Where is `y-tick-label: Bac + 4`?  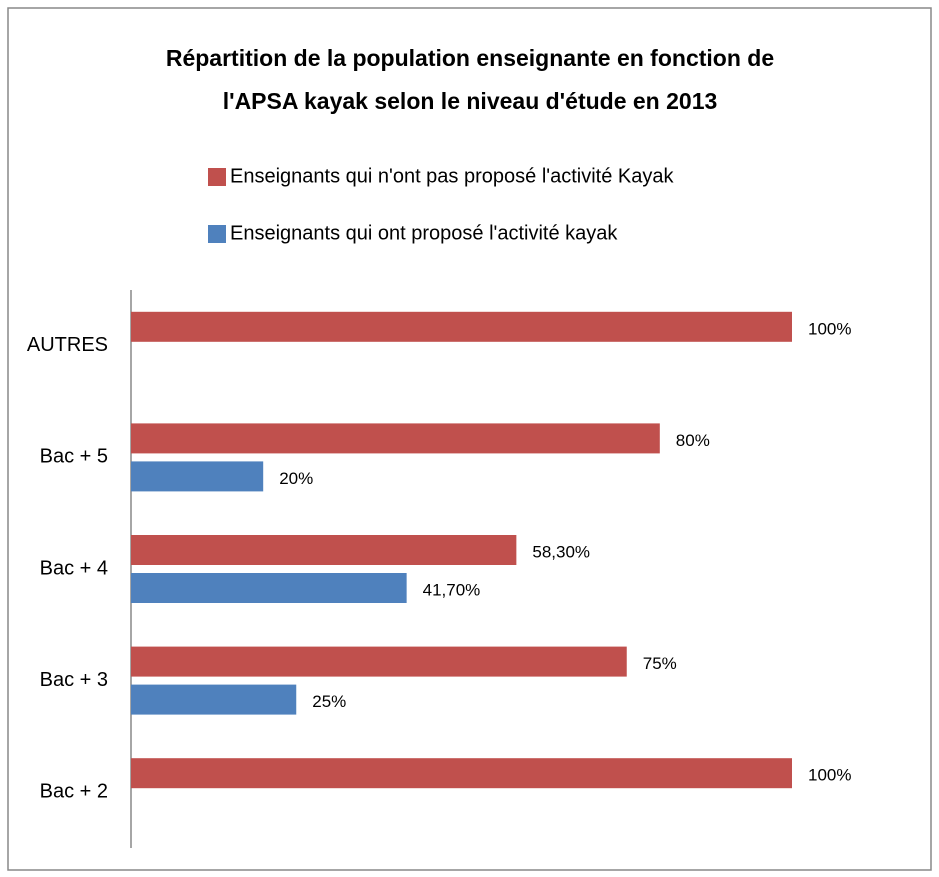 y-tick-label: Bac + 4 is located at coordinates (74, 568).